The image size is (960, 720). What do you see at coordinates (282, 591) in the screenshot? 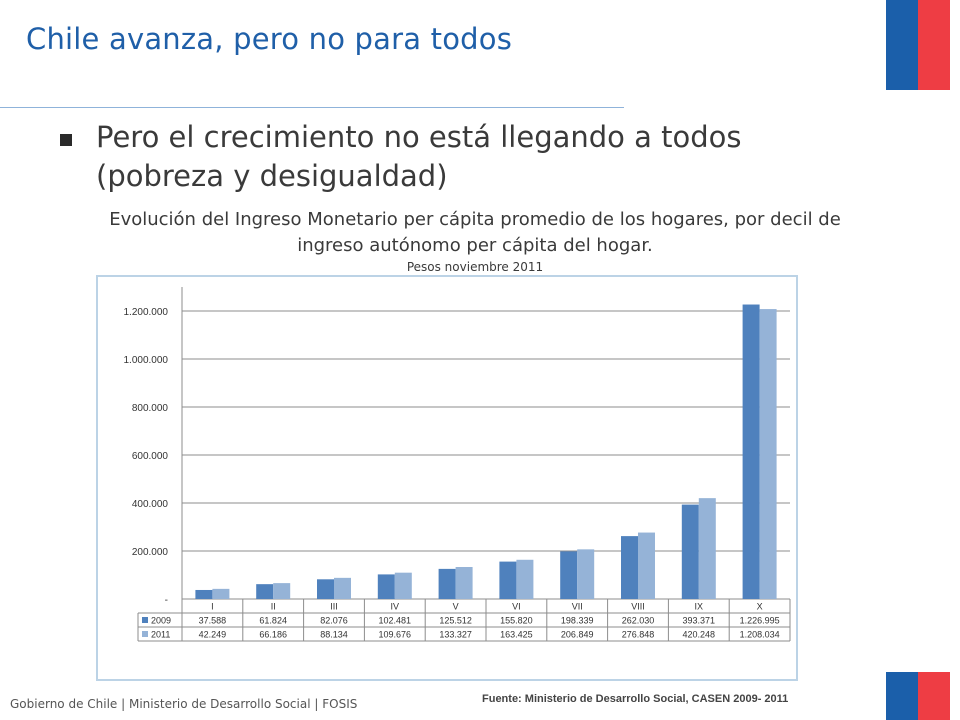
I see `bar-2011-II` at bounding box center [282, 591].